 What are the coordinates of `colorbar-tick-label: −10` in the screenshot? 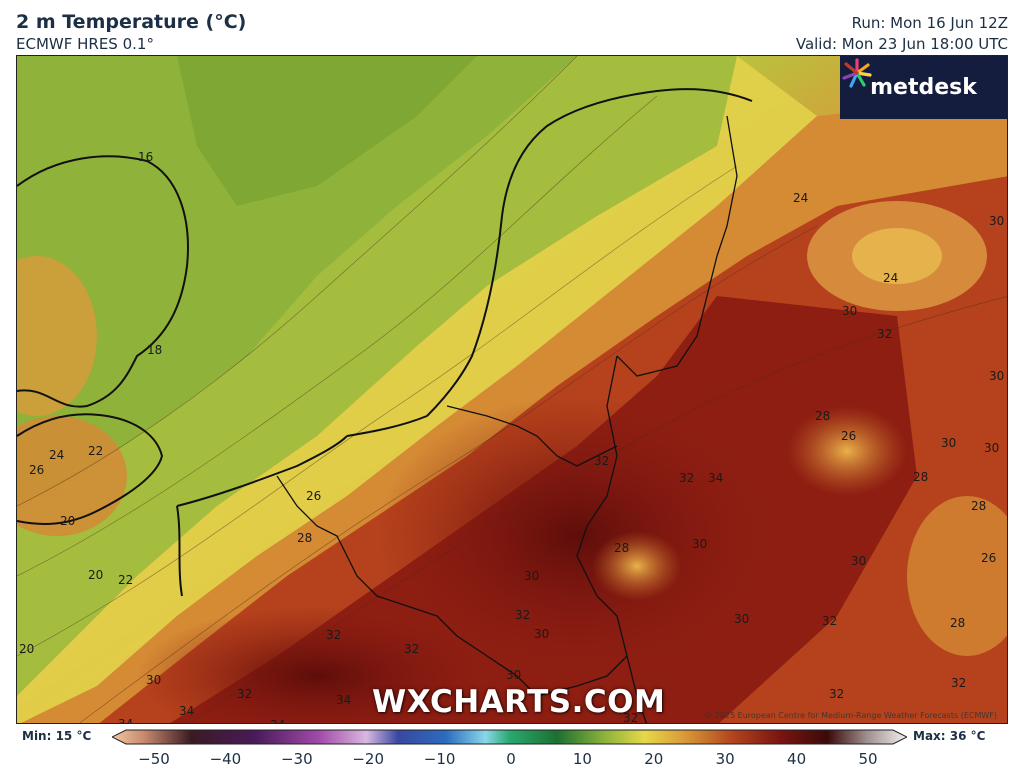 It's located at (439, 759).